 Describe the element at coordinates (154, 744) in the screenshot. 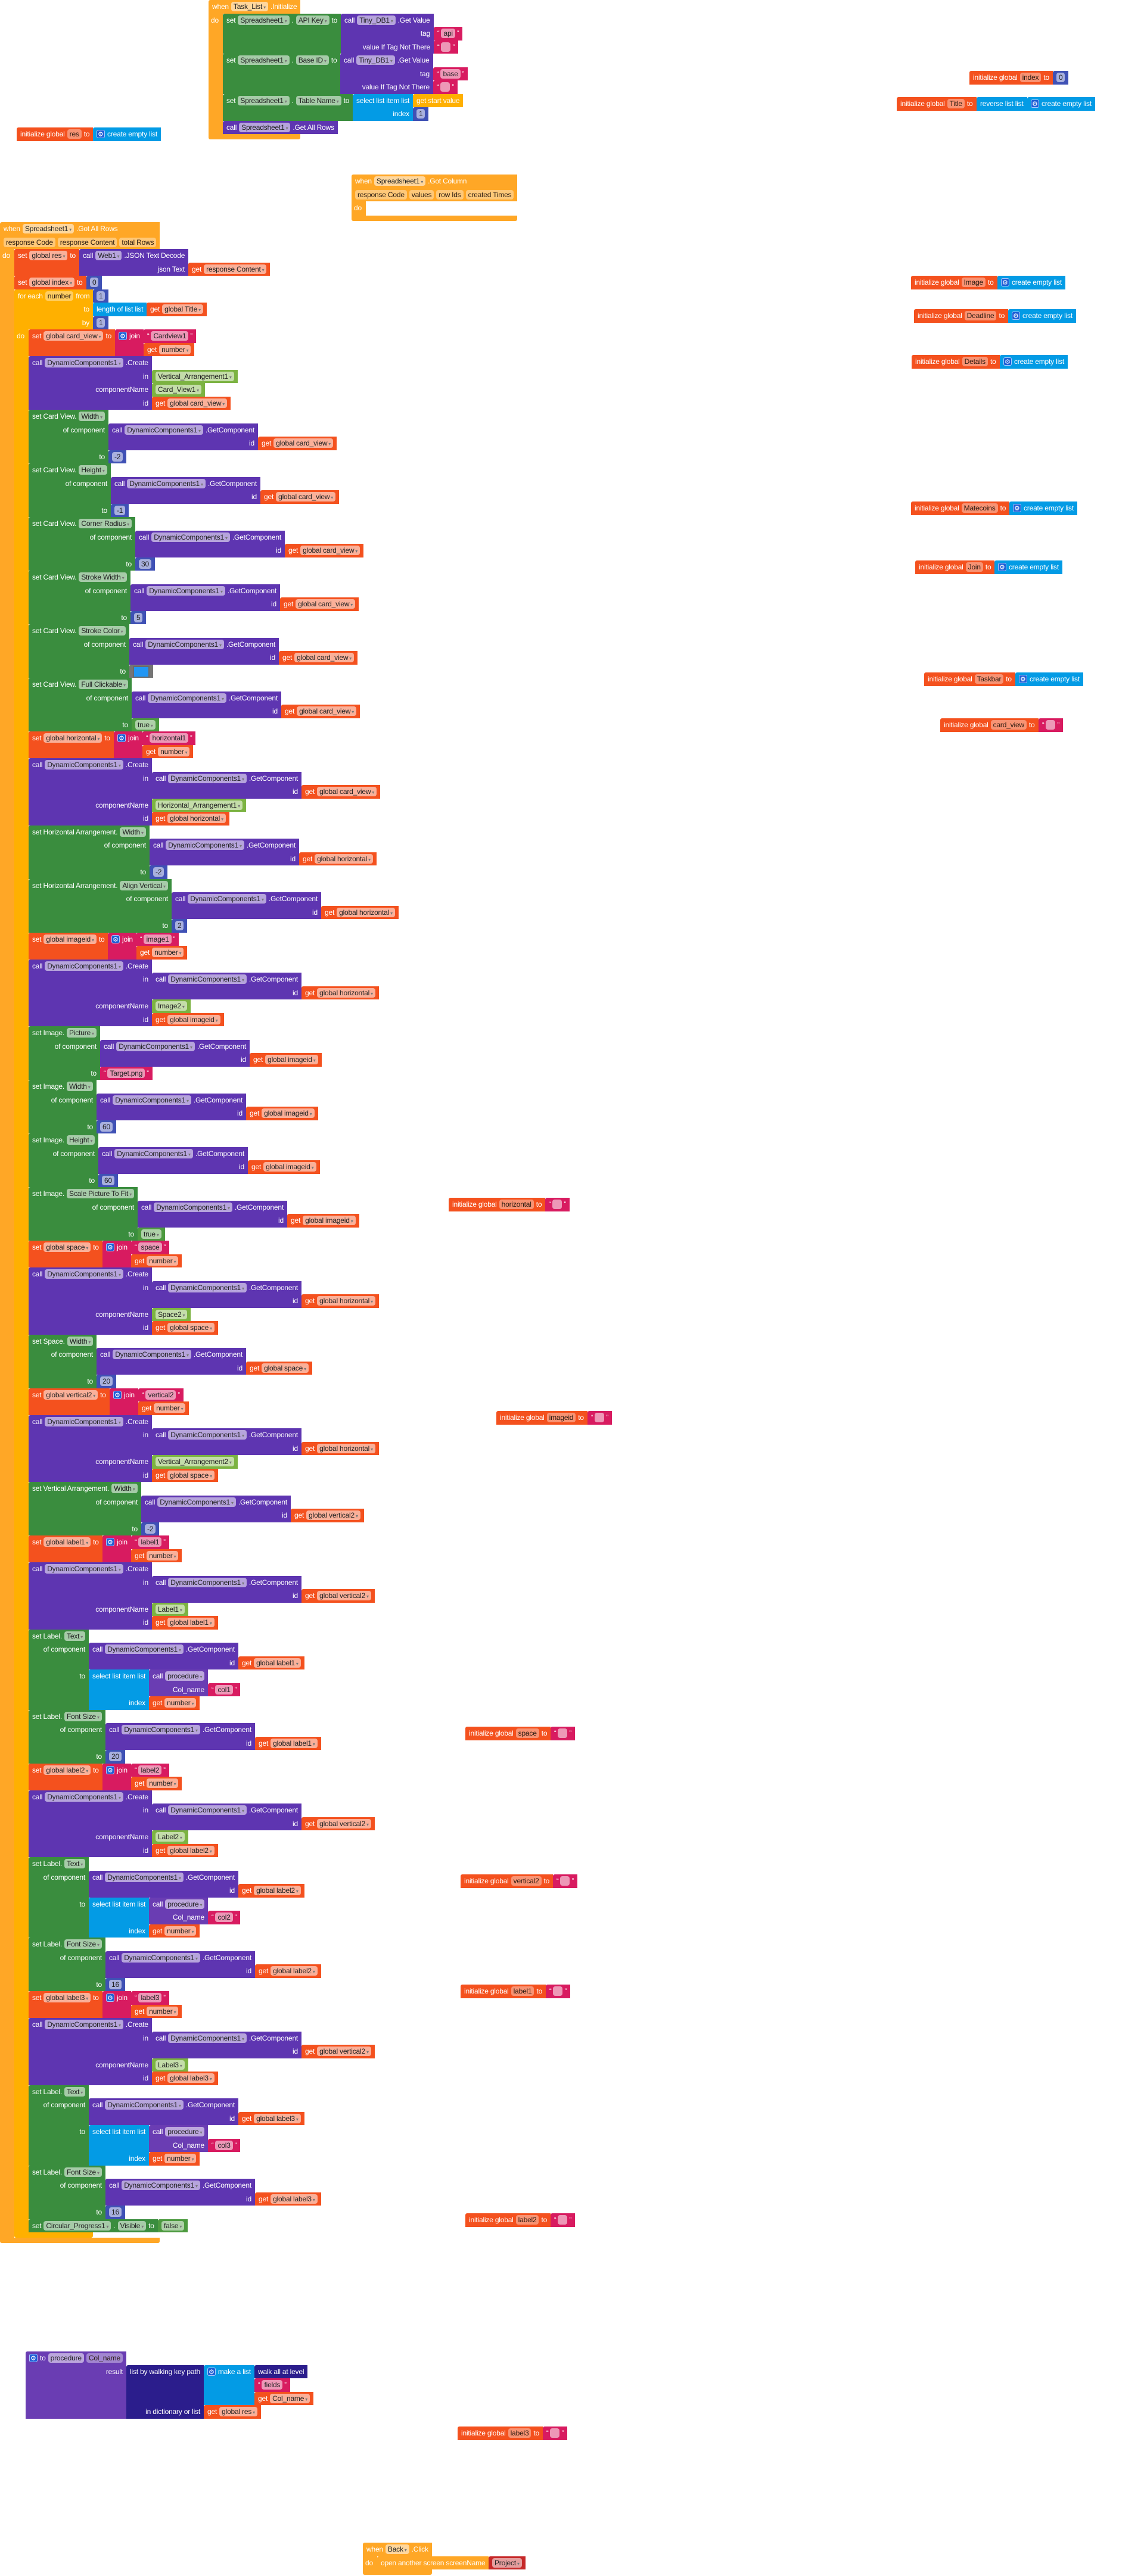

I see `text-block: joinhorizontal1getnumber` at that location.